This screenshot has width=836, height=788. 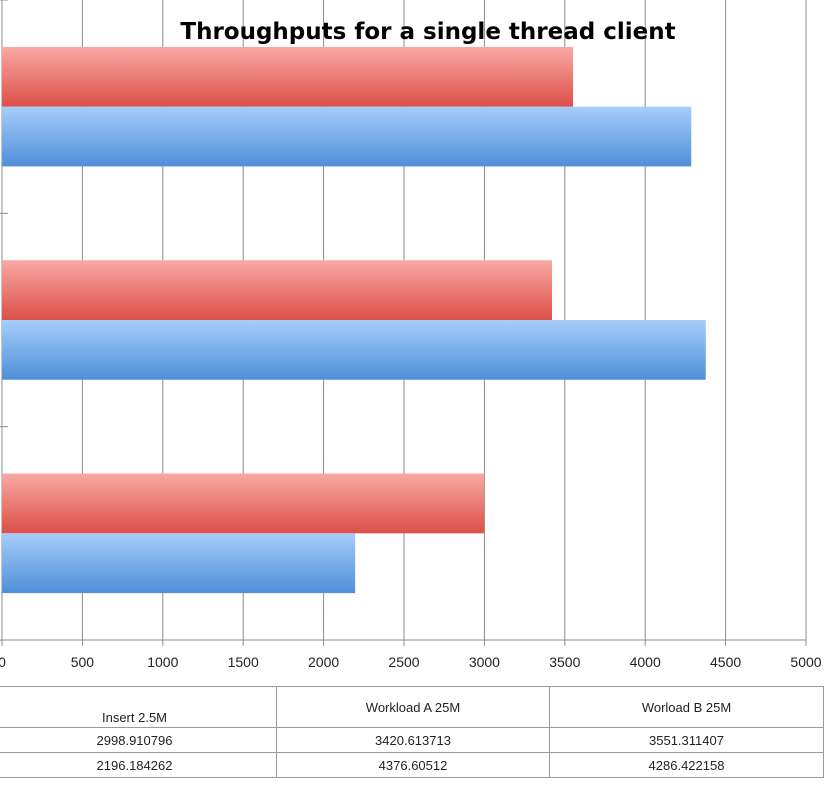 What do you see at coordinates (162, 662) in the screenshot?
I see `x-tick-label: 1000` at bounding box center [162, 662].